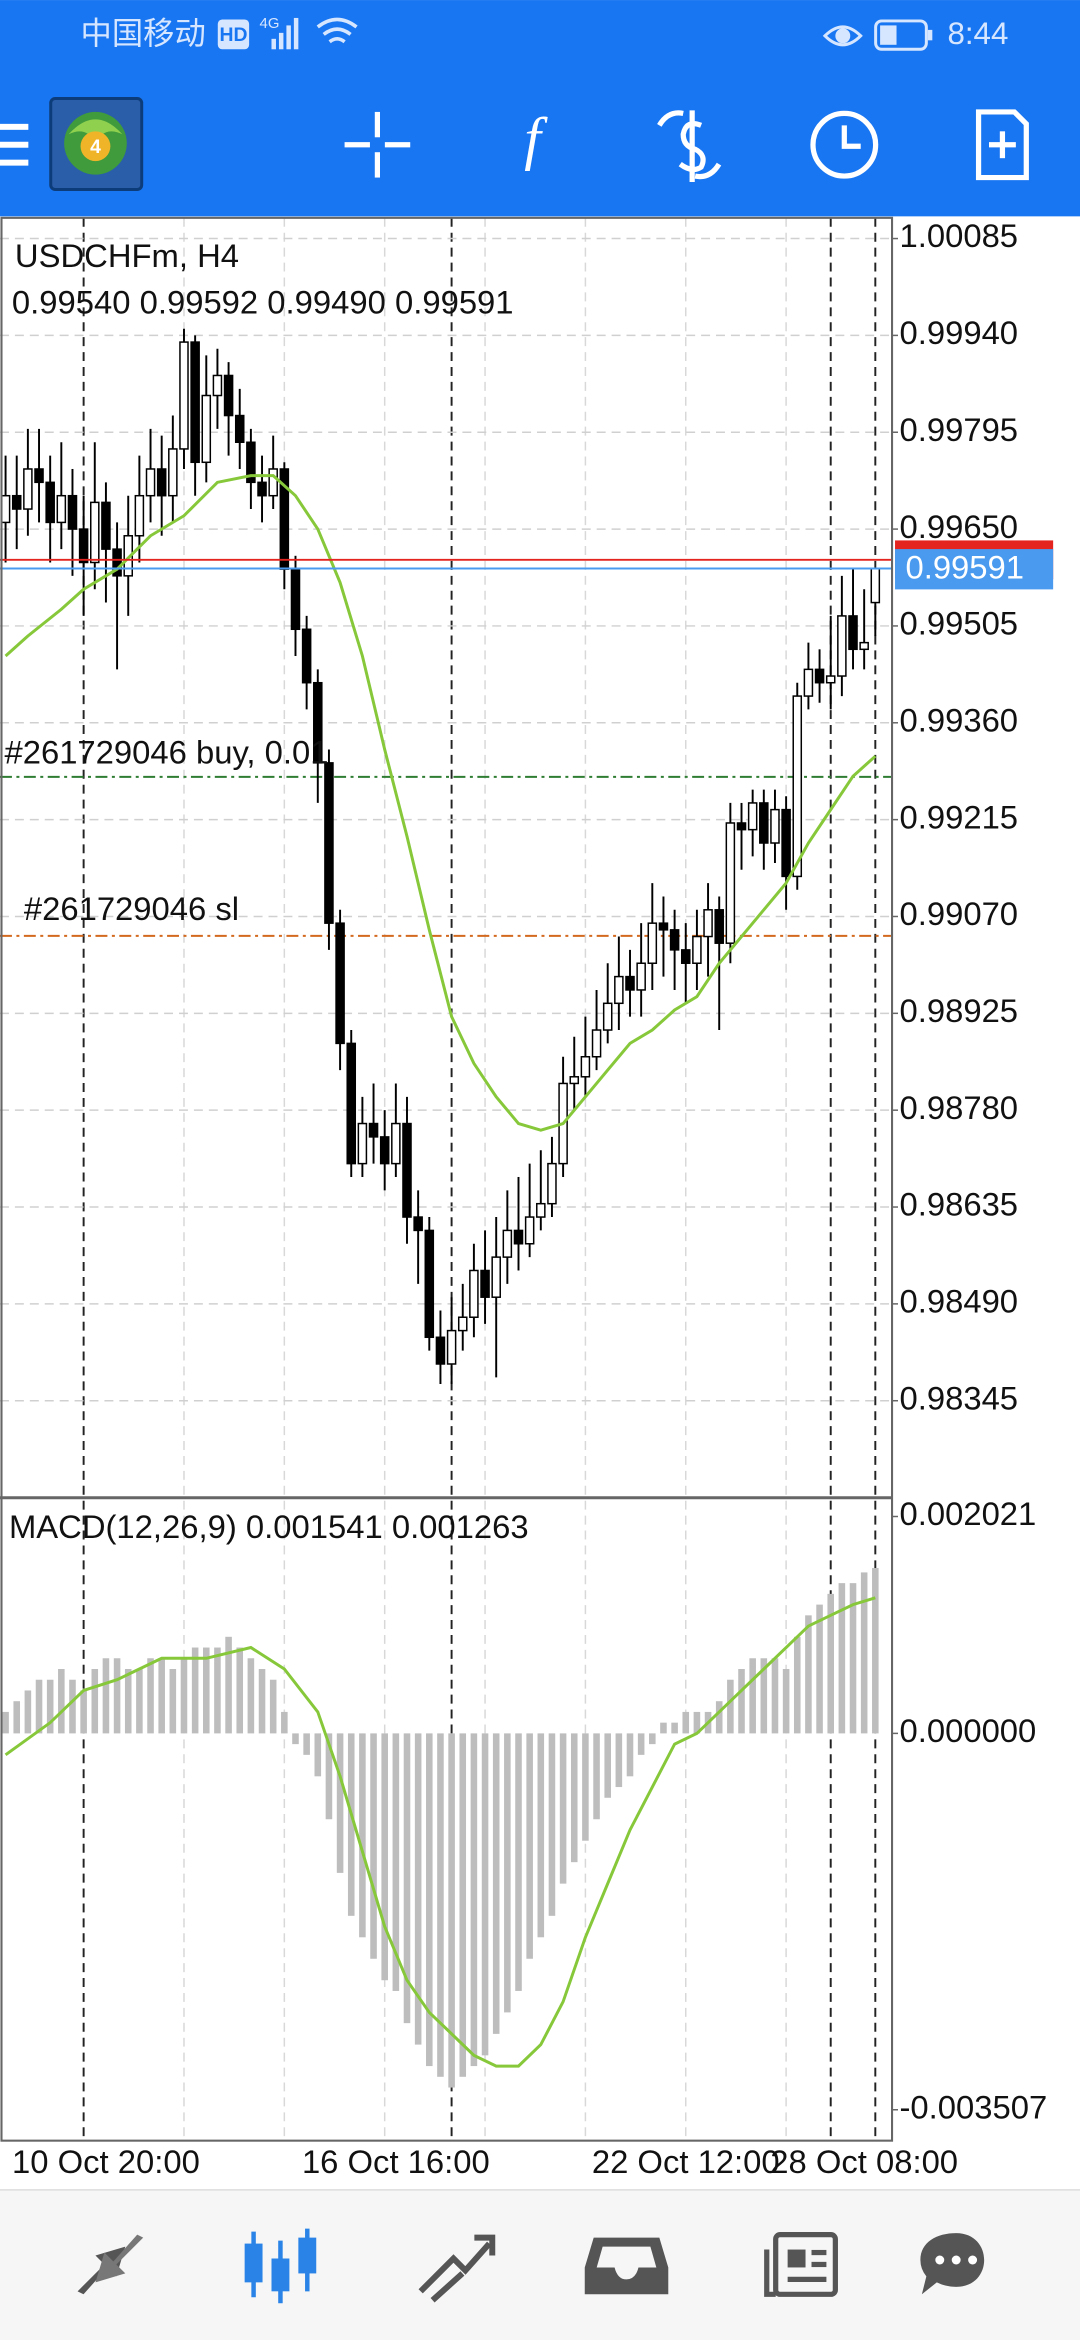 Image resolution: width=1080 pixels, height=2340 pixels. What do you see at coordinates (974, 2106) in the screenshot?
I see `y-tick-label: -0.003507` at bounding box center [974, 2106].